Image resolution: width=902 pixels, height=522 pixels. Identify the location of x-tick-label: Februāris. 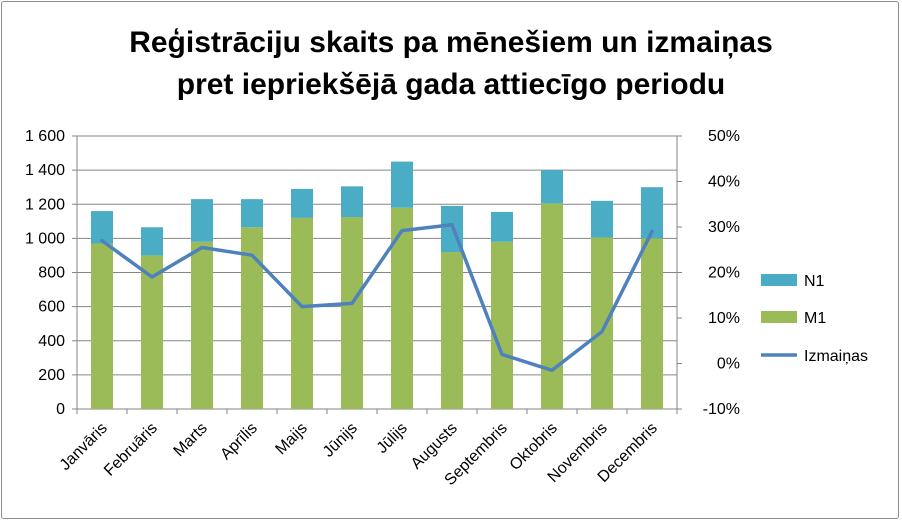
(131, 450).